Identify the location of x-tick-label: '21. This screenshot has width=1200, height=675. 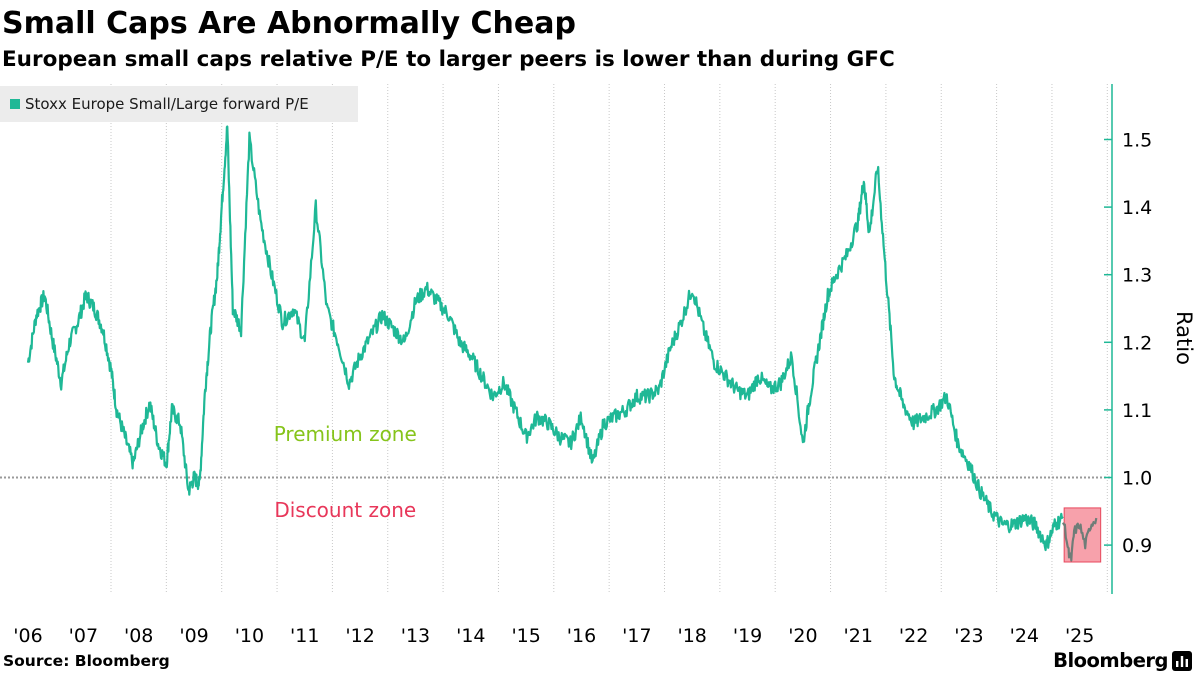
(858, 636).